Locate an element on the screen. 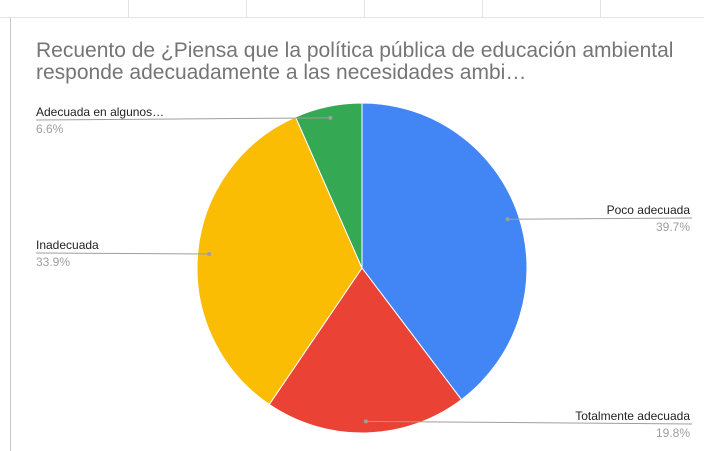  slice-label-0: Poco adecuada is located at coordinates (649, 210).